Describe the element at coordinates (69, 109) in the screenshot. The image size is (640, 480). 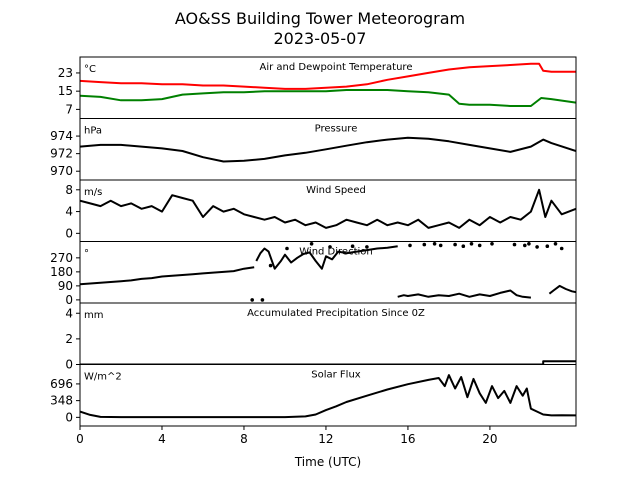
I see `temp-ytick-label: 7` at that location.